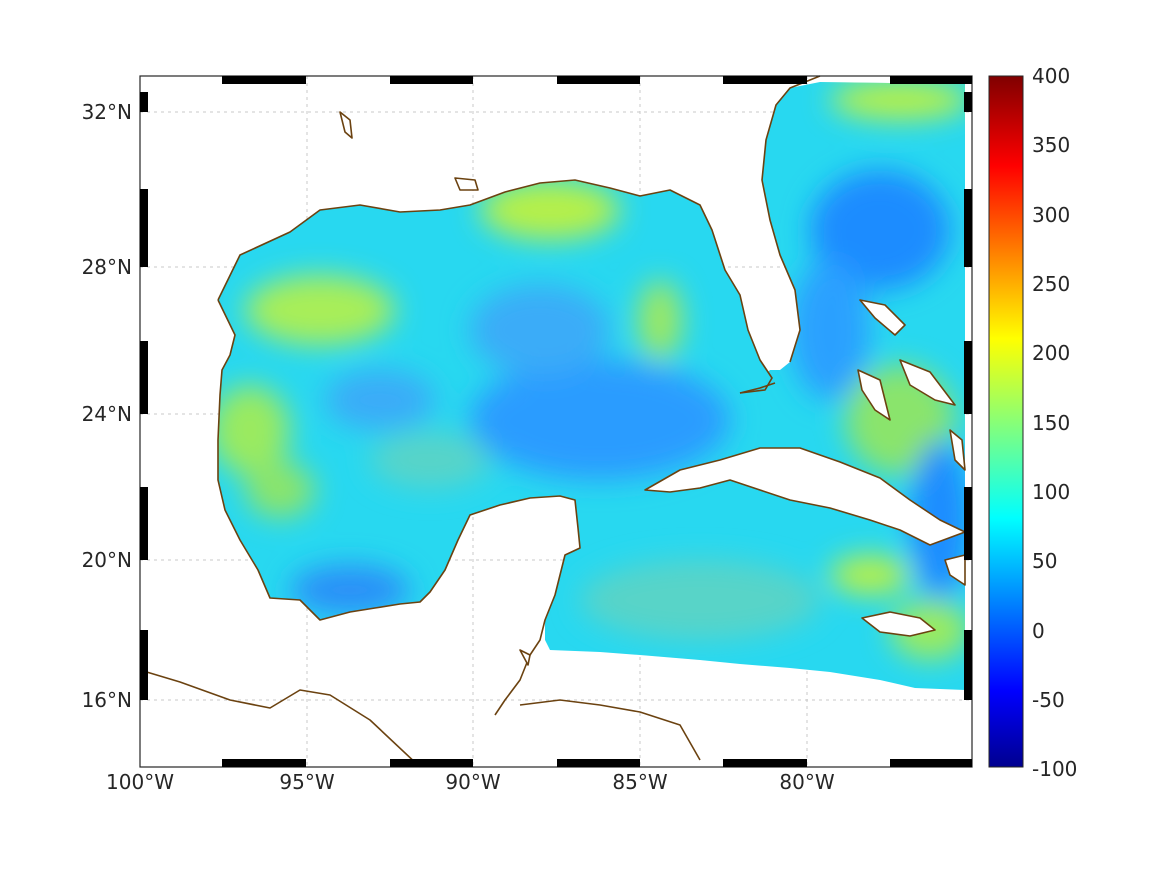 The width and height of the screenshot is (1167, 879). I want to click on lat-labels: 32°N 28°N 24°N 20°N 16°N, so click(107, 406).